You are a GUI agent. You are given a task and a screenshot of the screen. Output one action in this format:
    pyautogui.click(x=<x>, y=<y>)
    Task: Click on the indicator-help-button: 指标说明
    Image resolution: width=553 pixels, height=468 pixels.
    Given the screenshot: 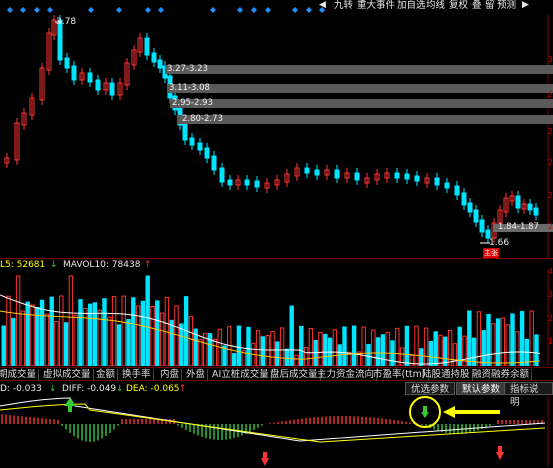 What is the action you would take?
    pyautogui.click(x=528, y=395)
    